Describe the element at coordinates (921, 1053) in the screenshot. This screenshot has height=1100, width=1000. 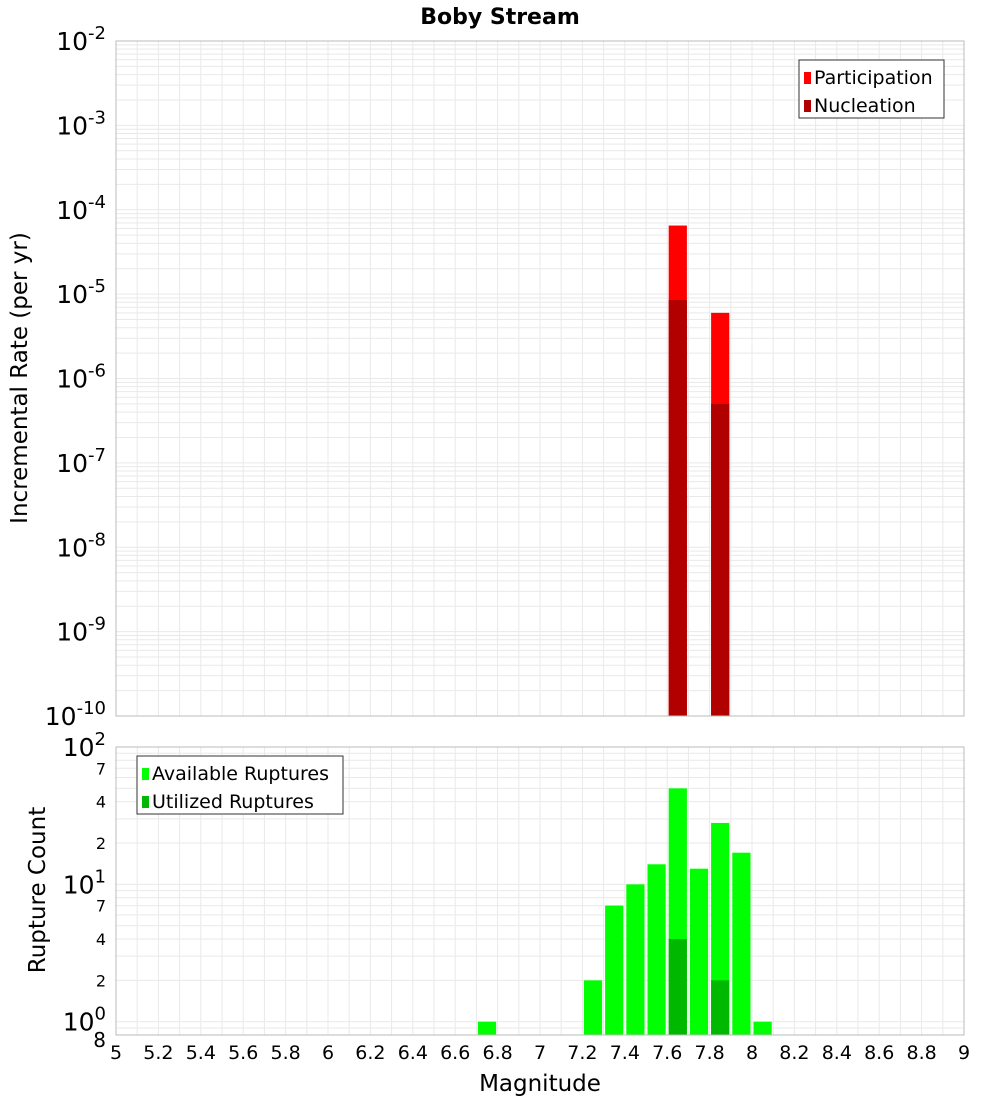
I see `x-tick-label: 8.8` at that location.